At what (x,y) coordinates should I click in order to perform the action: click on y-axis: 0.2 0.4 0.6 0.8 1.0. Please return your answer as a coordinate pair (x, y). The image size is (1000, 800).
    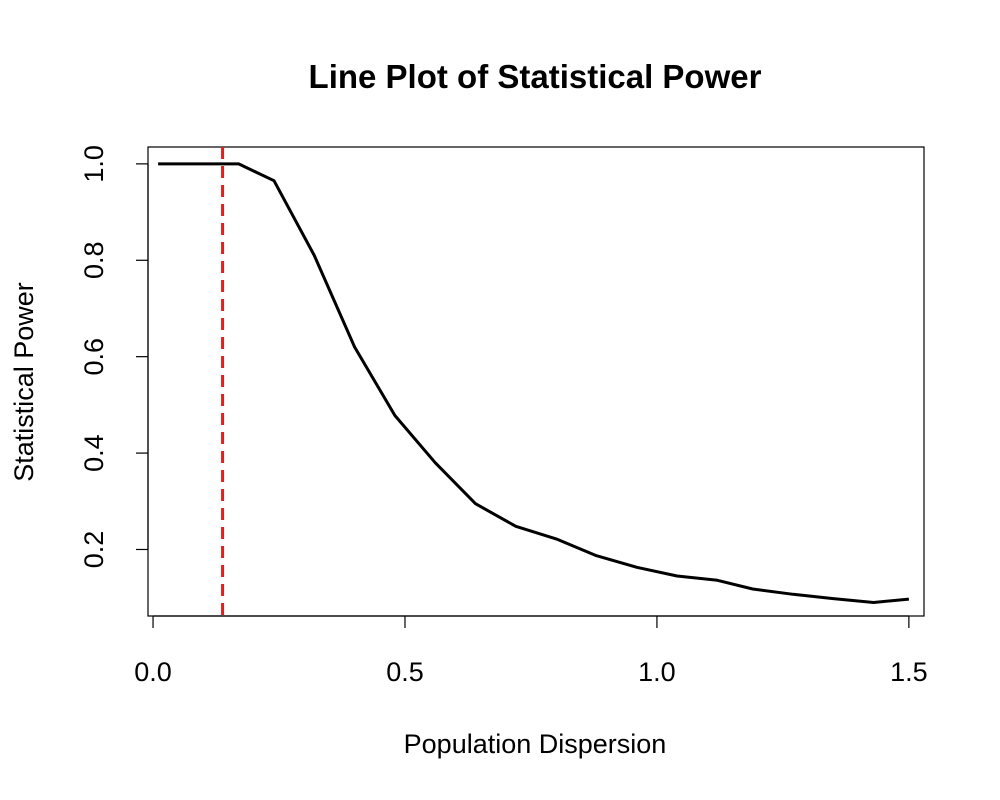
    Looking at the image, I should click on (114, 357).